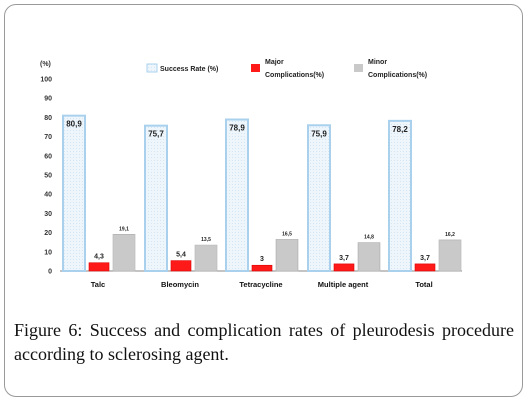 The height and width of the screenshot is (403, 529). I want to click on data-label: 16,2, so click(450, 235).